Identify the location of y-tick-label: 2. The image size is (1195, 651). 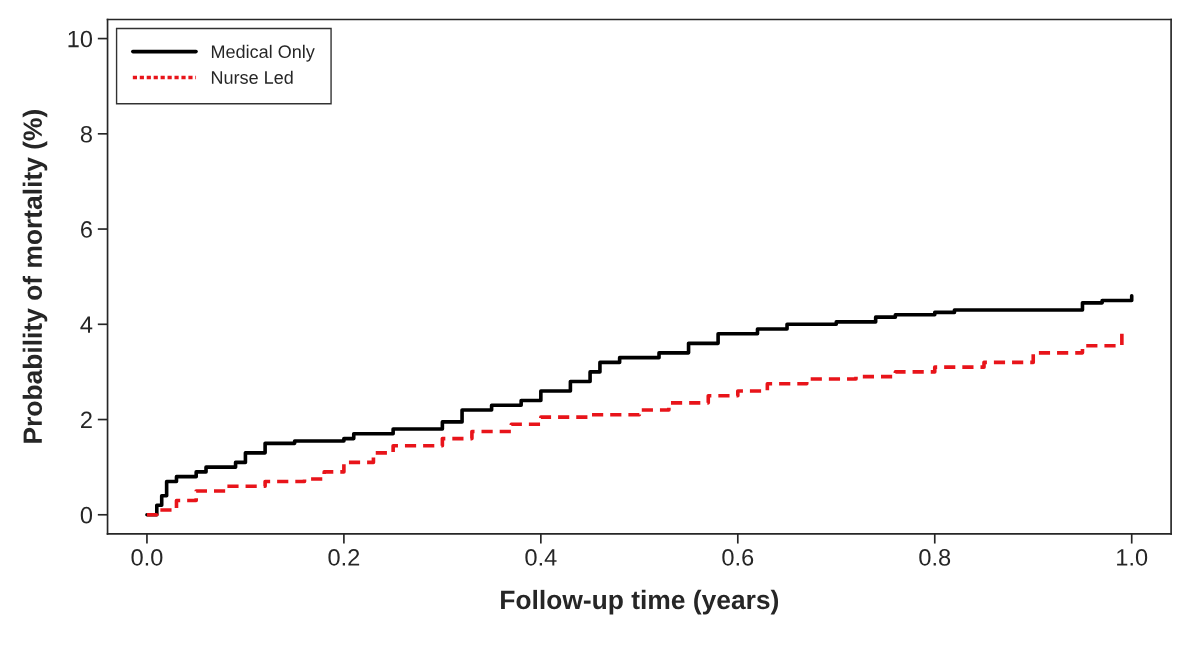
(86, 420).